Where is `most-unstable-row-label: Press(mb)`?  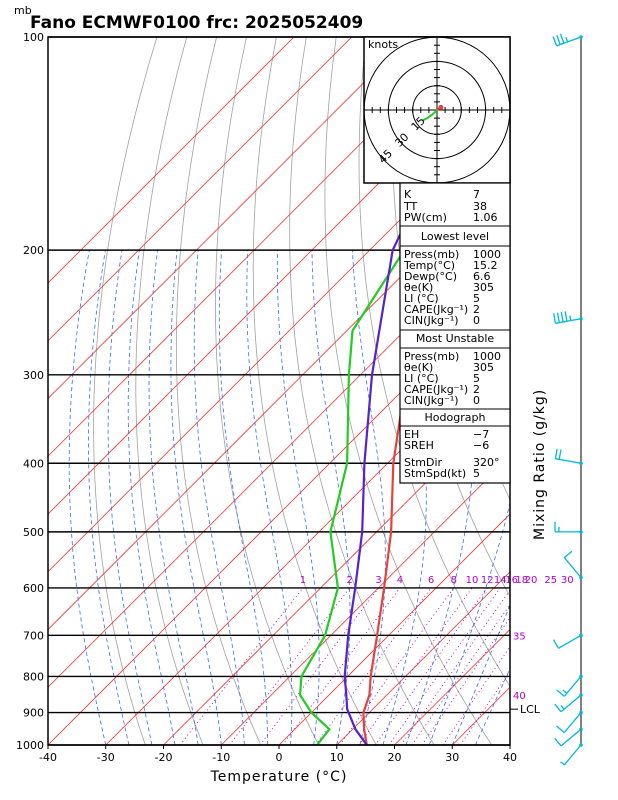
most-unstable-row-label: Press(mb) is located at coordinates (431, 356).